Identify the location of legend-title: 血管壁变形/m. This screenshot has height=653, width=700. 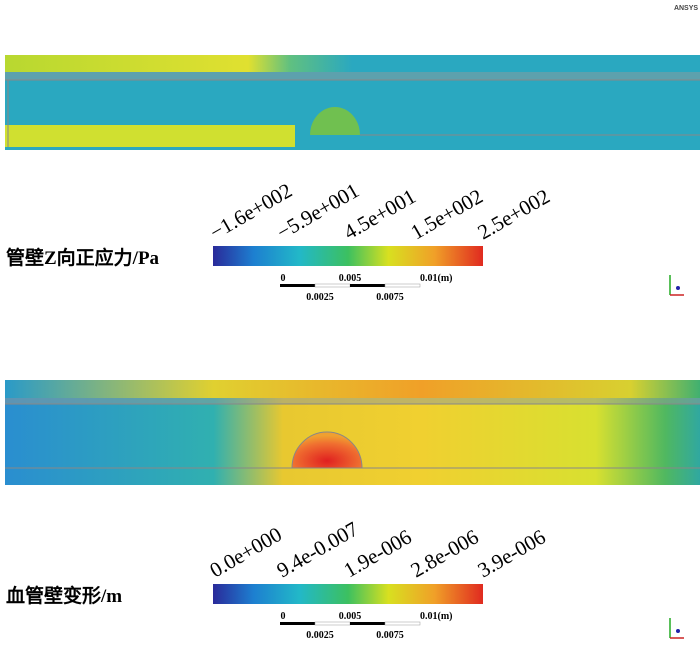
(64, 595).